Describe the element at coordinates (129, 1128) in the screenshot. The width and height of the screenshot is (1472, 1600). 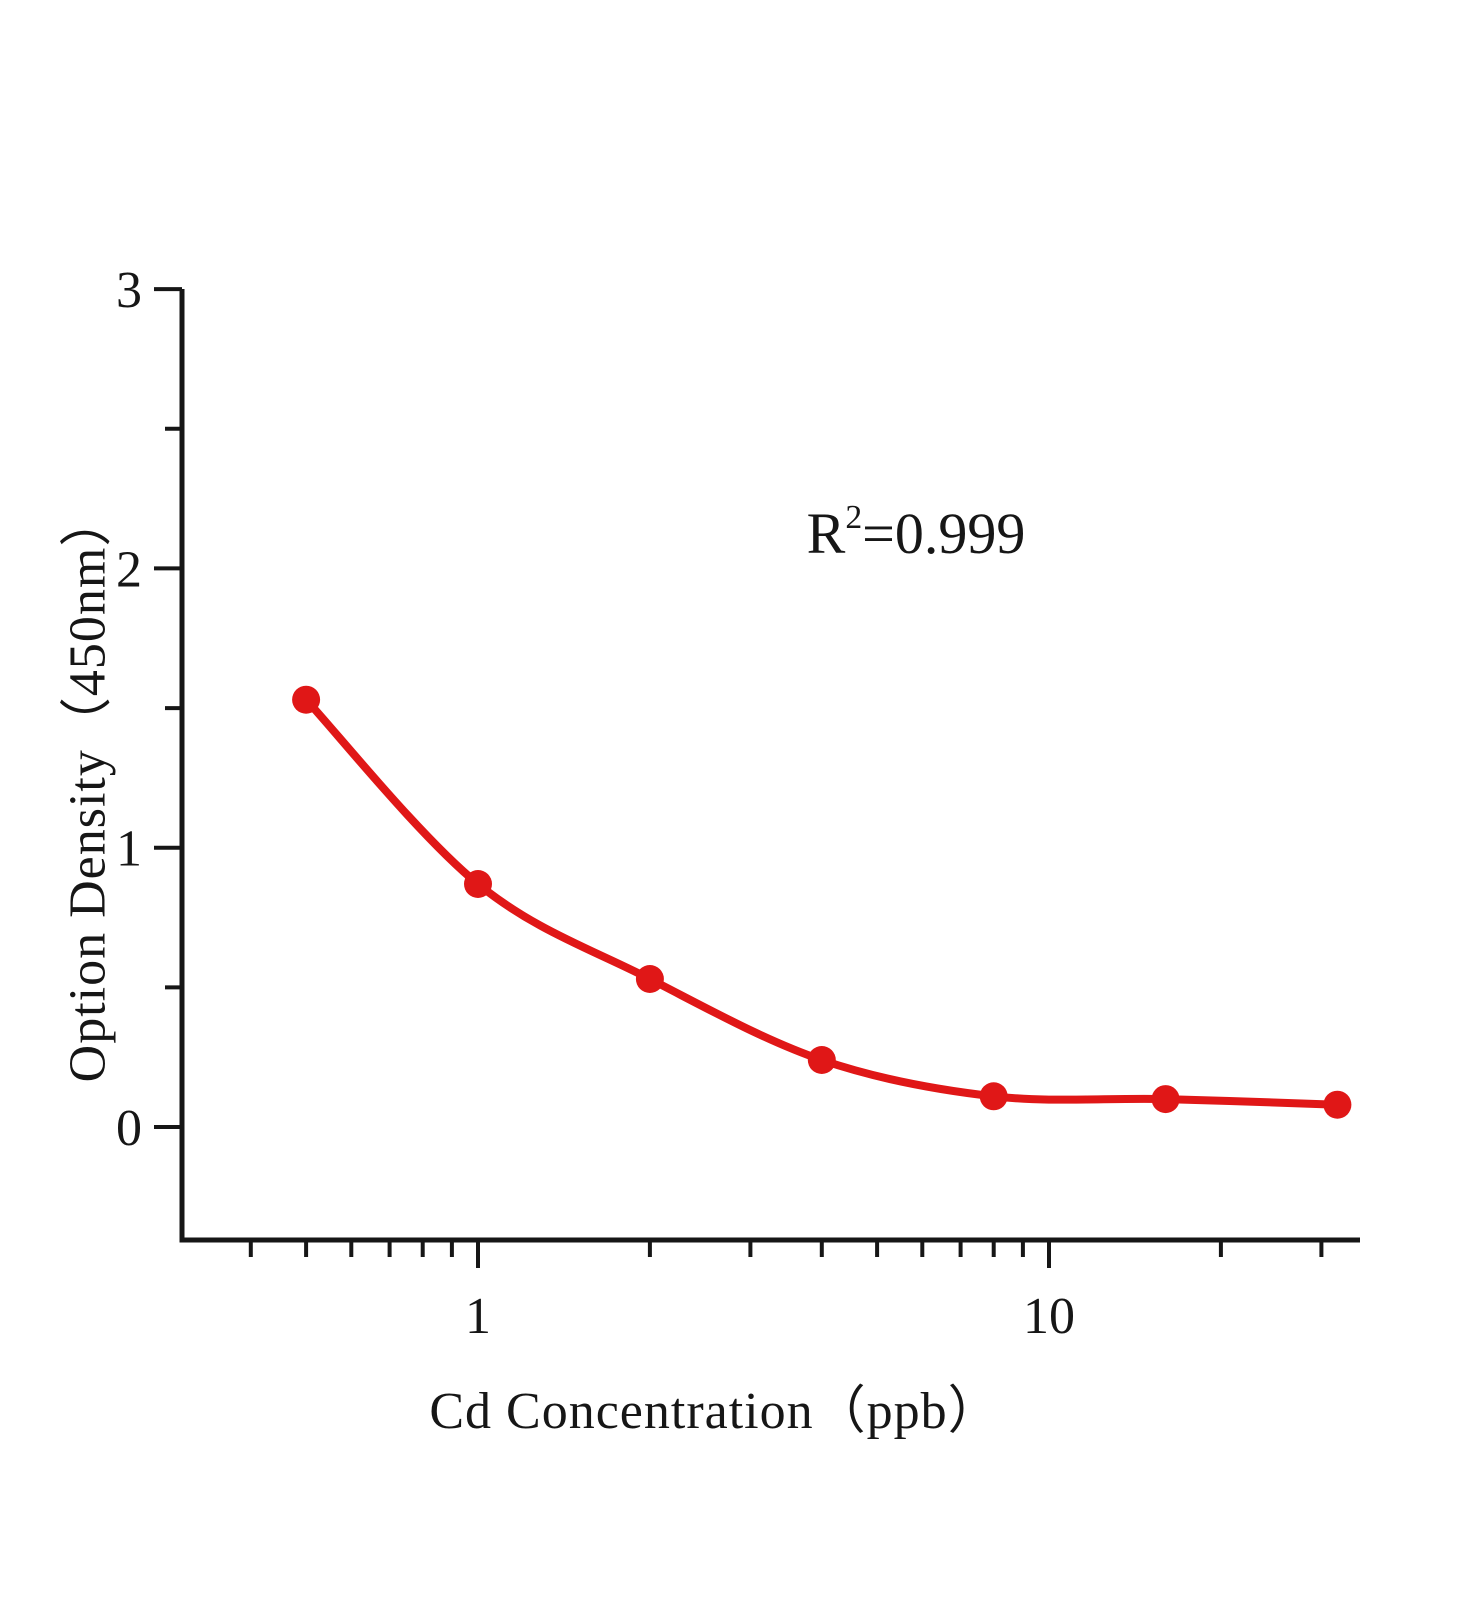
I see `y-tick-label: 0` at that location.